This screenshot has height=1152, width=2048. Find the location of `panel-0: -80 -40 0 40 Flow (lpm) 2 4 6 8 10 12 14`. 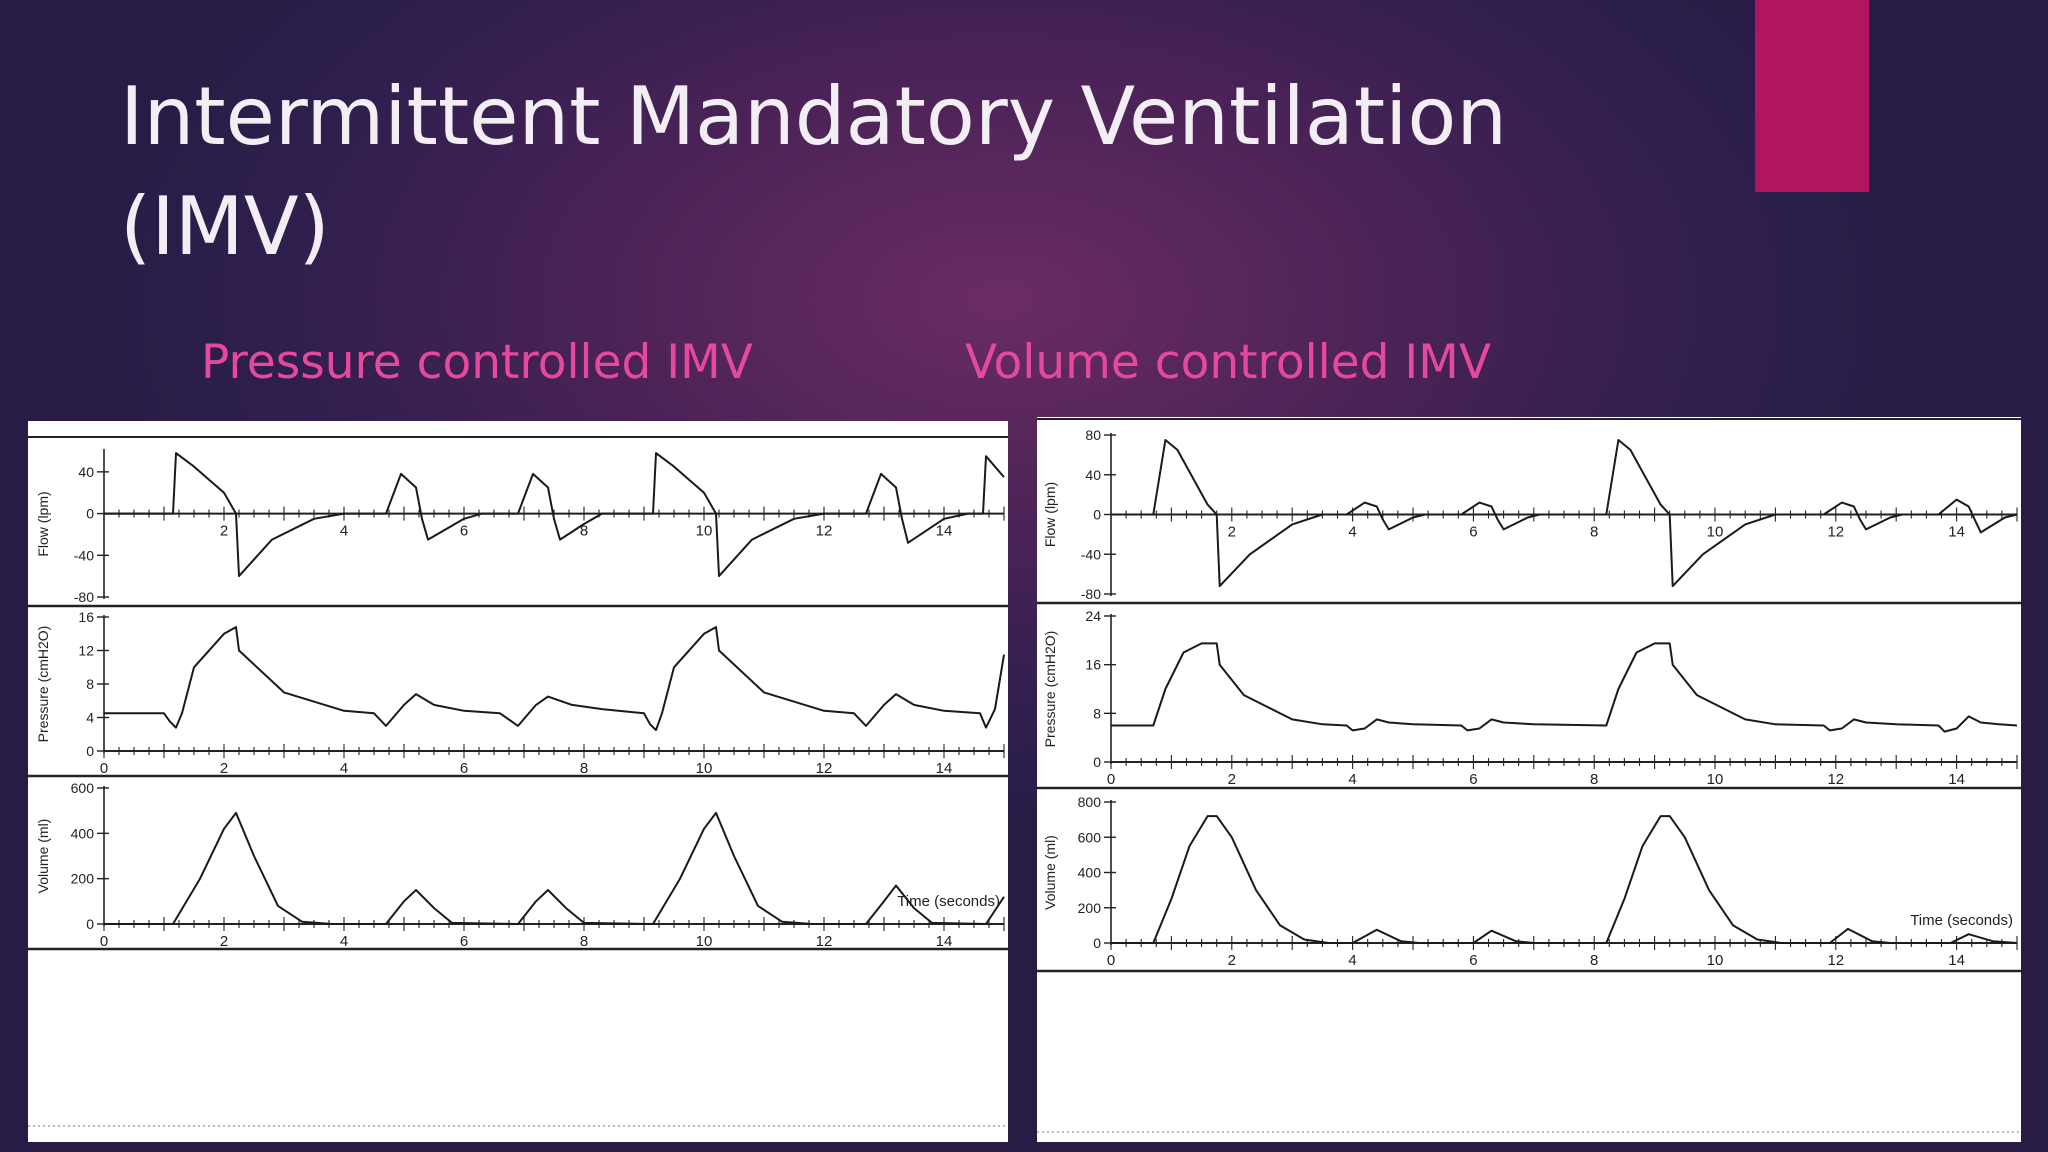

panel-0: -80 -40 0 40 Flow (lpm) 2 4 6 8 10 12 14 is located at coordinates (520, 527).